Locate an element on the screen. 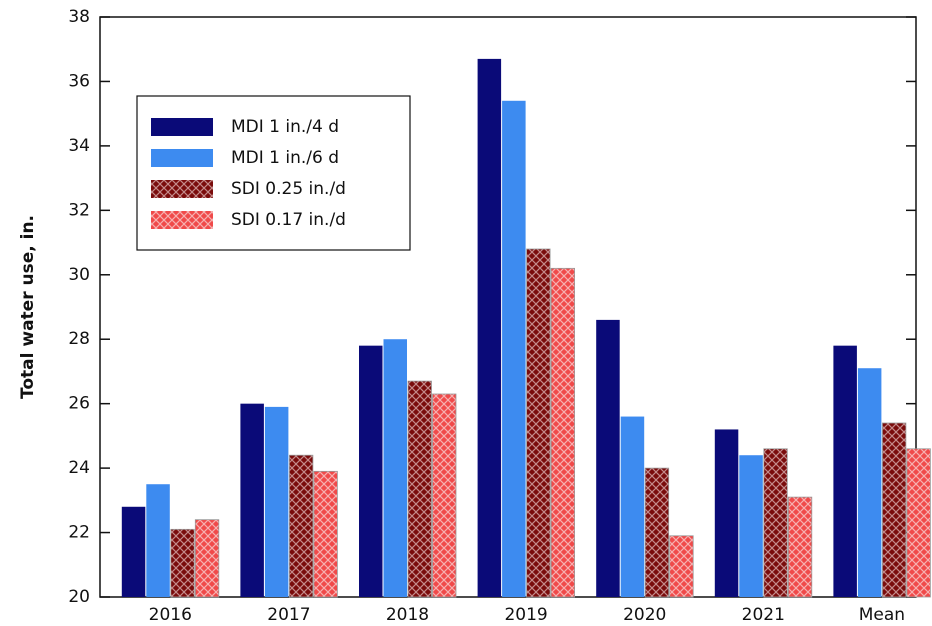 The width and height of the screenshot is (932, 626). y-tick-label: 32 is located at coordinates (79, 210).